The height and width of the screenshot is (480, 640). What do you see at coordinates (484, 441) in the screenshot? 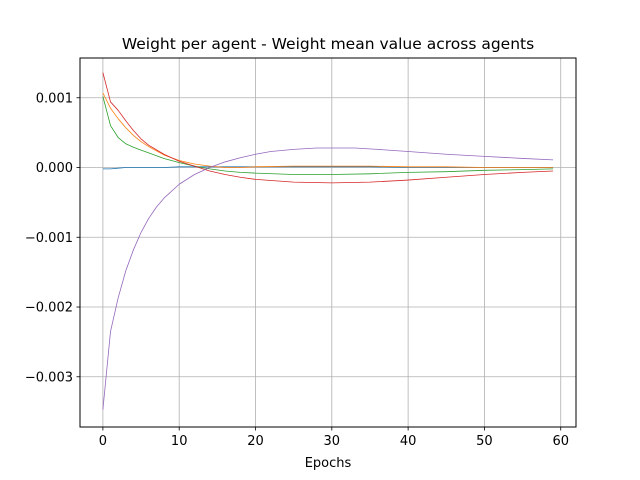
I see `x-tick-label: 50` at bounding box center [484, 441].